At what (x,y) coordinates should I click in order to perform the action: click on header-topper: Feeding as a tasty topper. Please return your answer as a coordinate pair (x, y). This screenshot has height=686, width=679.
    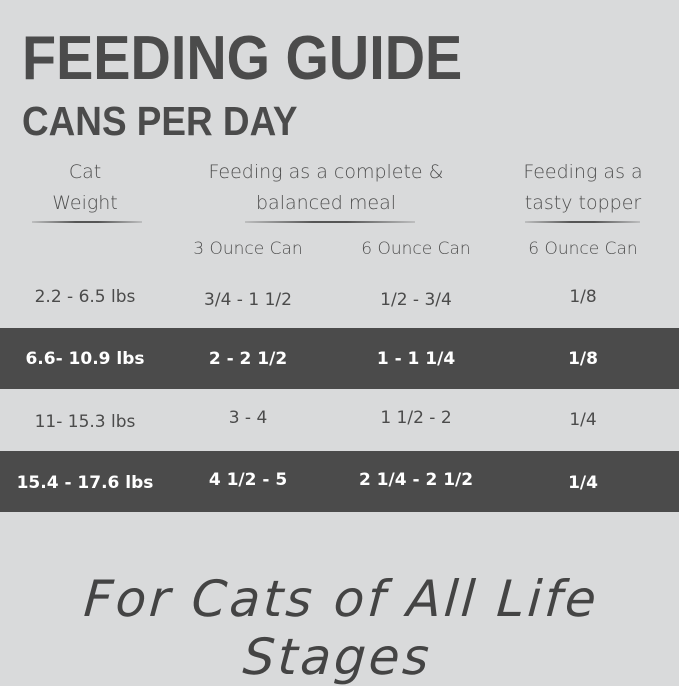
    Looking at the image, I should click on (583, 188).